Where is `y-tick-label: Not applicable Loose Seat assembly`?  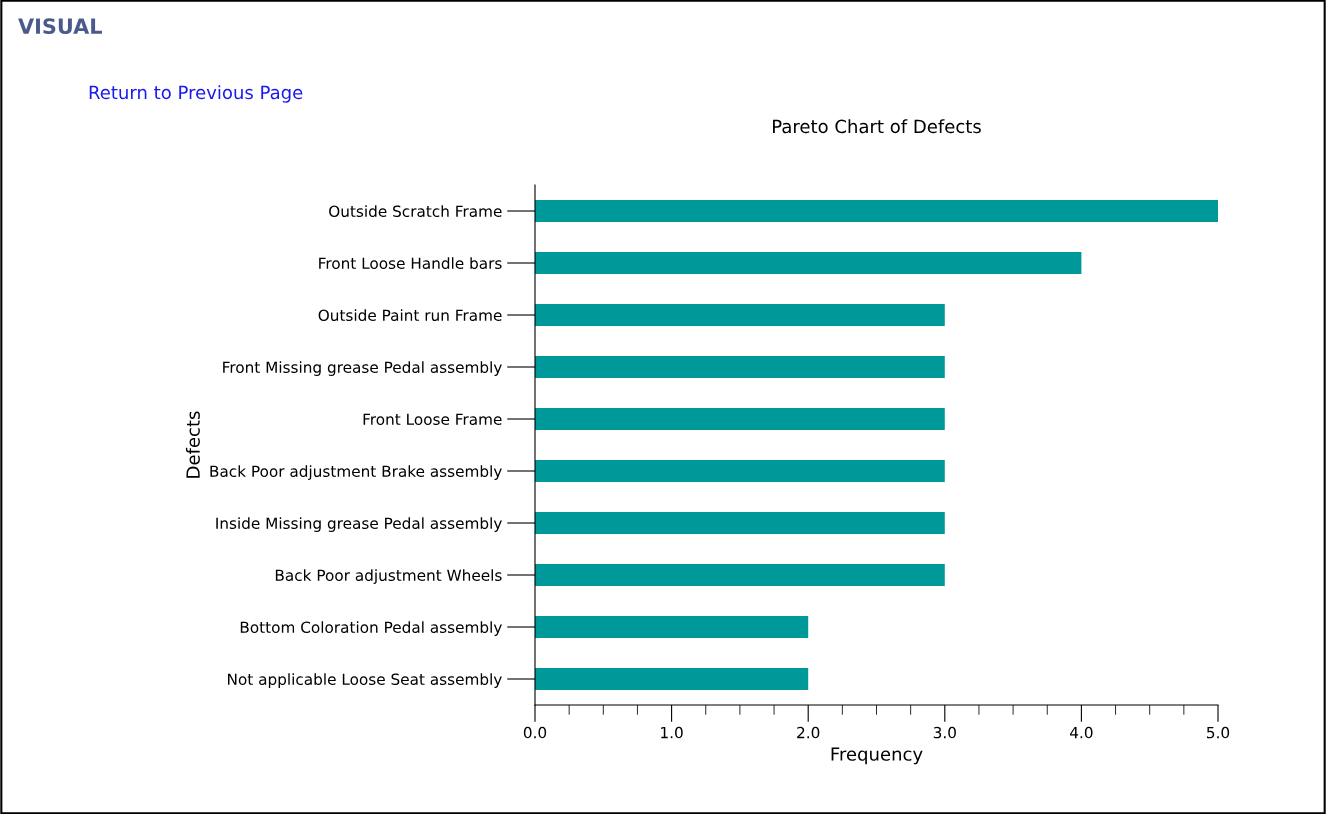
y-tick-label: Not applicable Loose Seat assembly is located at coordinates (365, 680).